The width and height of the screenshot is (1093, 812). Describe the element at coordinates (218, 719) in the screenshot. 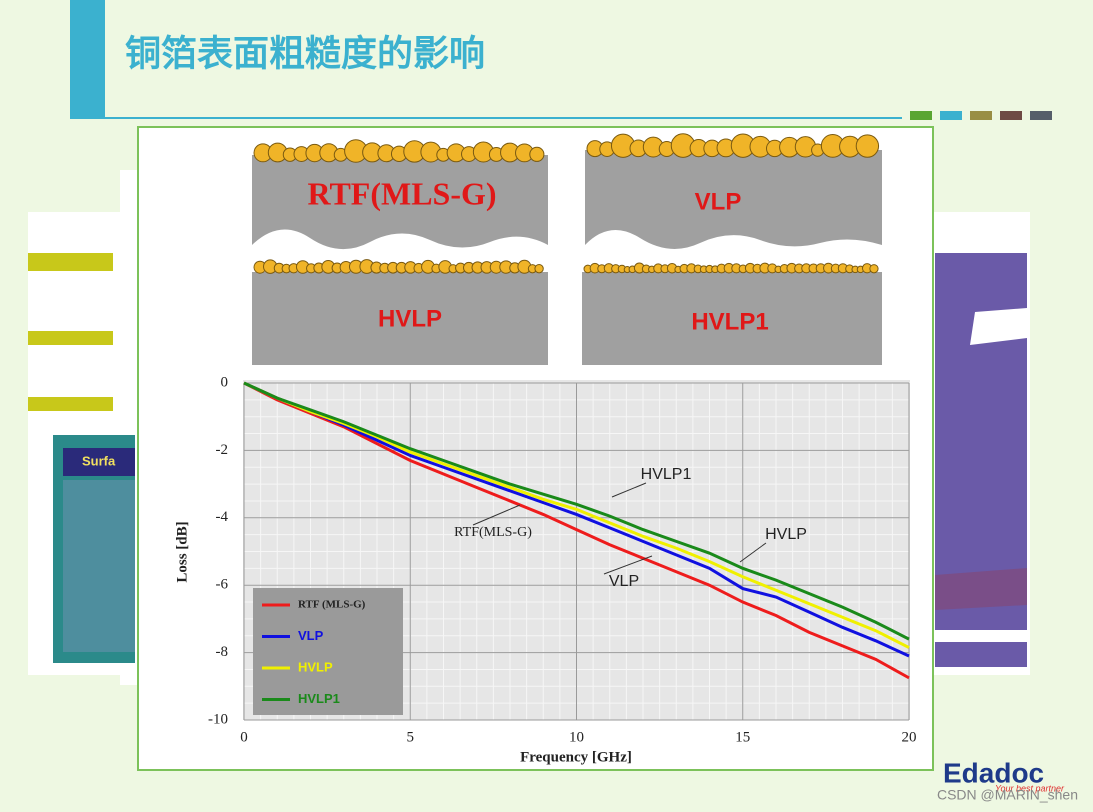

I see `y-tick-label: -10` at that location.